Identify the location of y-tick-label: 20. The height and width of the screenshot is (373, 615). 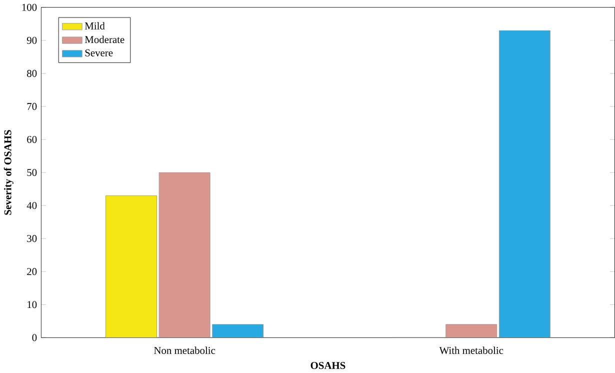
(32, 272).